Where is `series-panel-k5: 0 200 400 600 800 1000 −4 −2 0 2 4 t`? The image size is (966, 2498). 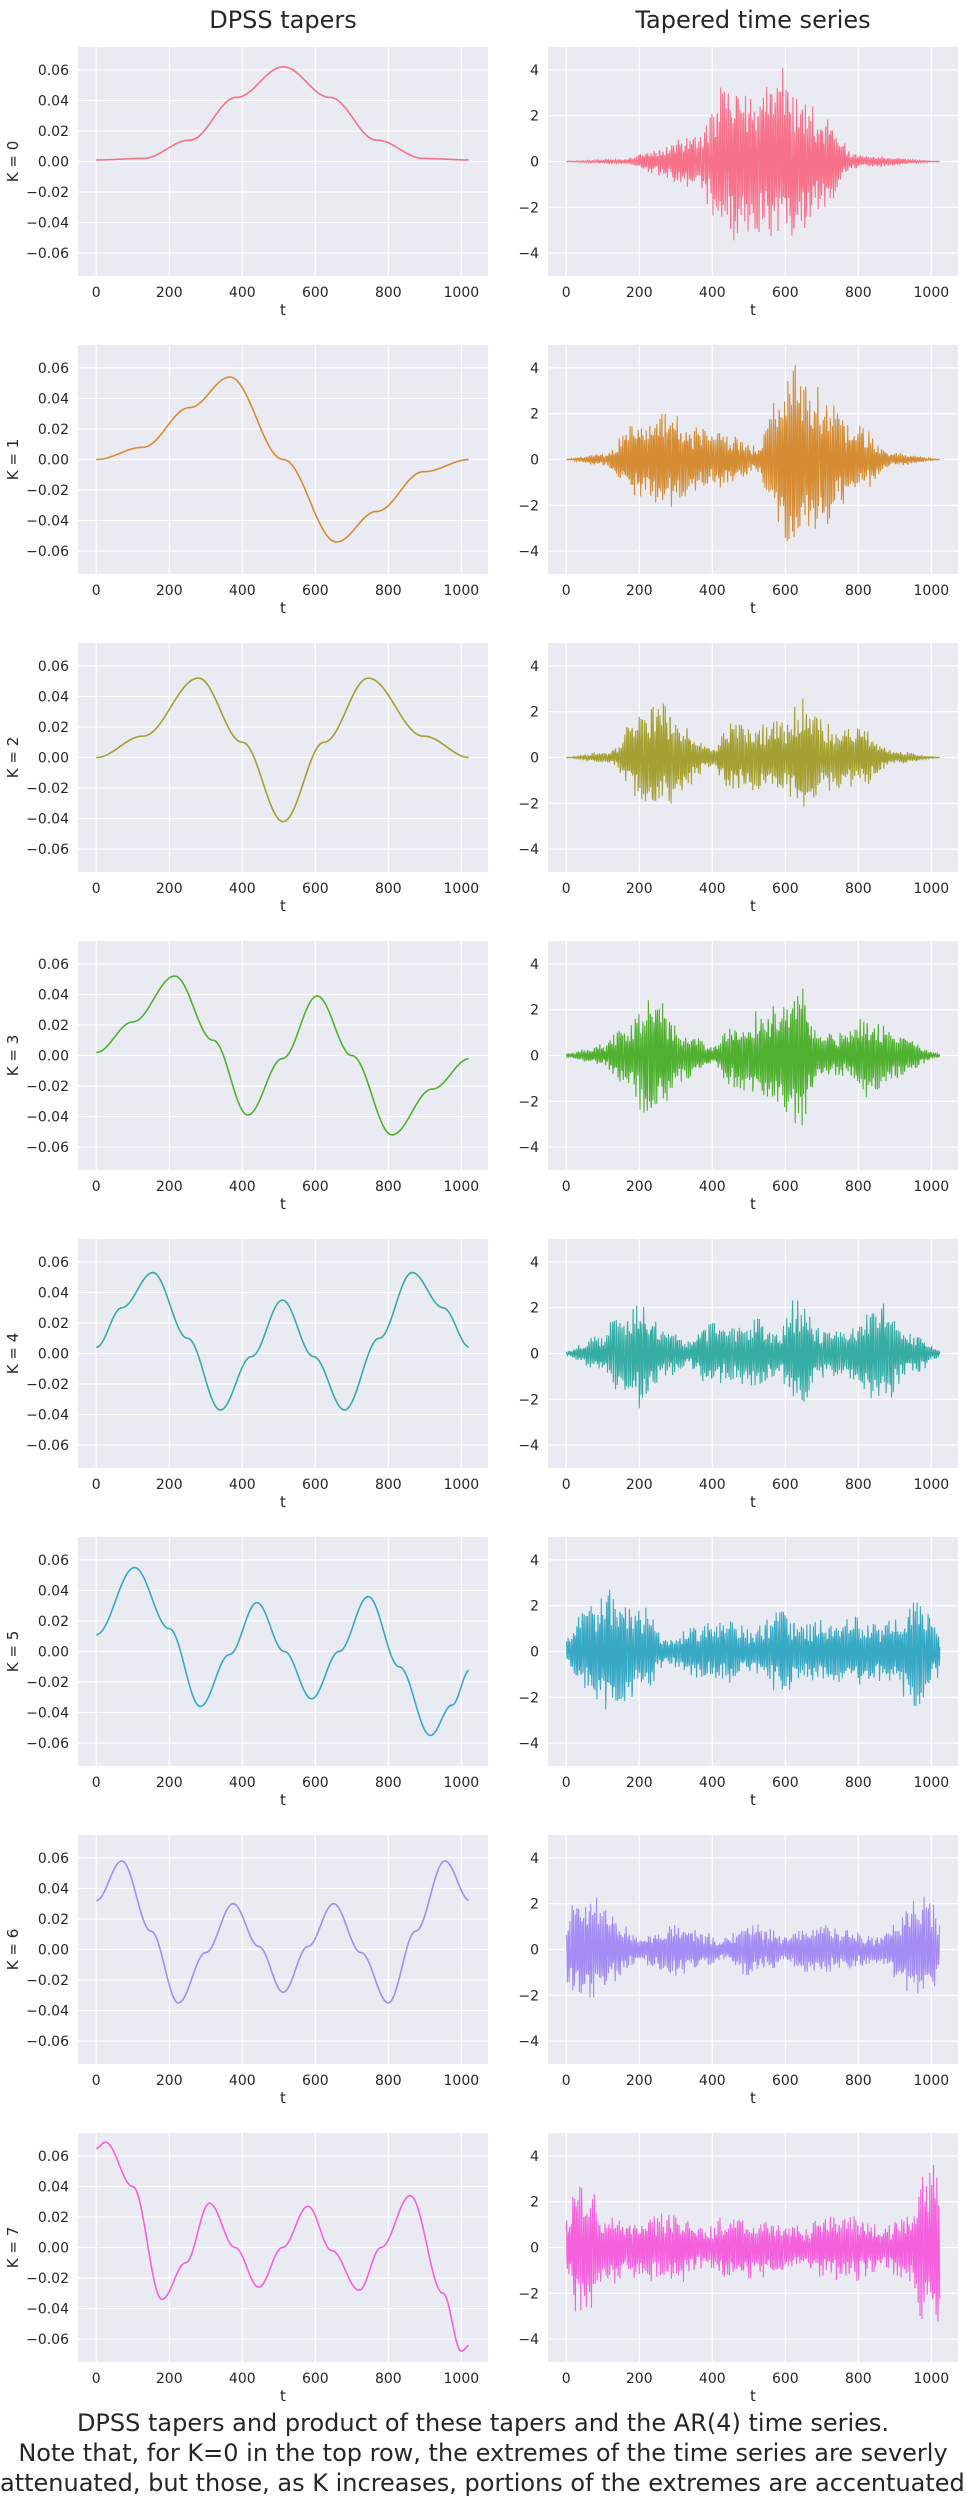
series-panel-k5: 0 200 400 600 800 1000 −4 −2 0 2 4 t is located at coordinates (738, 1673).